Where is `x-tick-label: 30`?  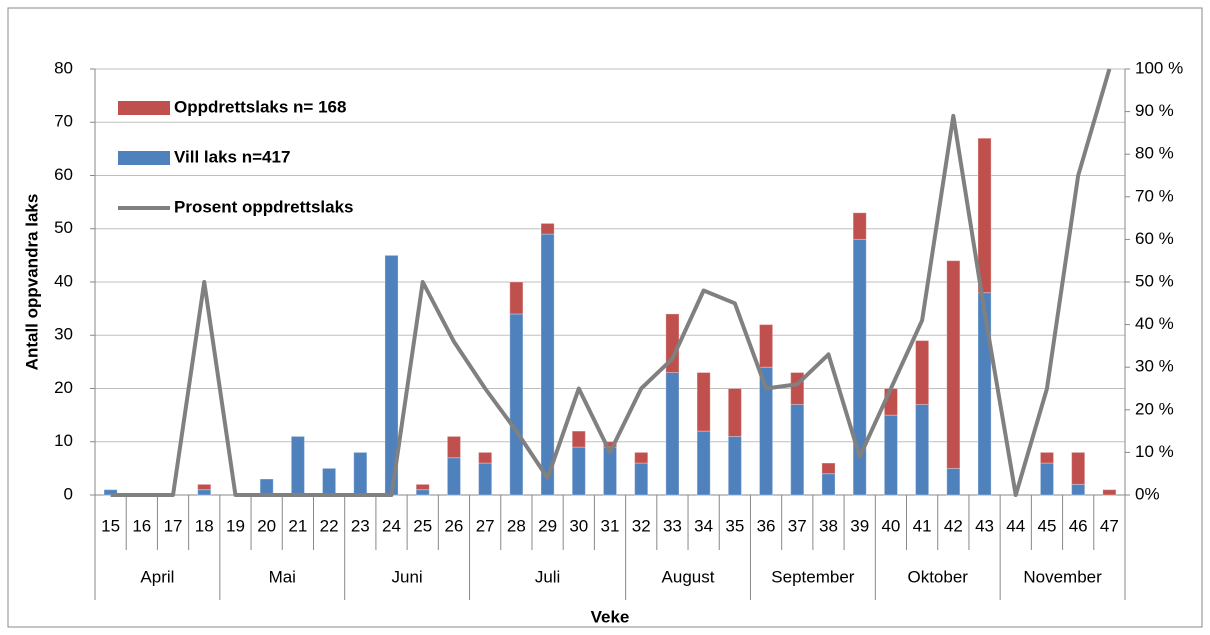 x-tick-label: 30 is located at coordinates (578, 525).